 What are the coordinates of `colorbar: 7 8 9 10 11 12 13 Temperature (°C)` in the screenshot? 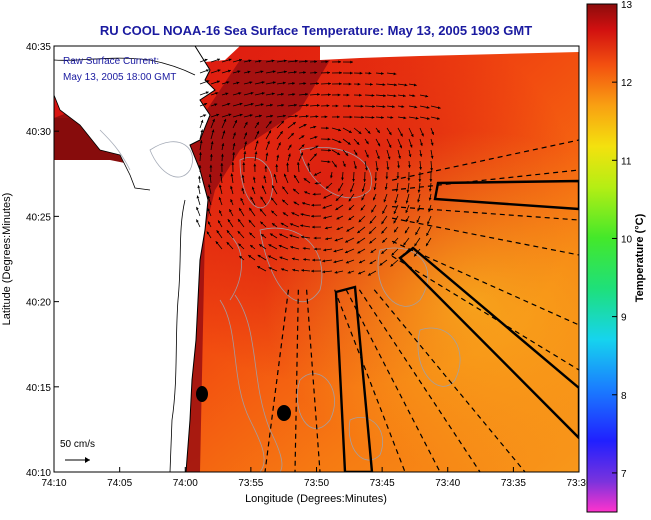 It's located at (616, 256).